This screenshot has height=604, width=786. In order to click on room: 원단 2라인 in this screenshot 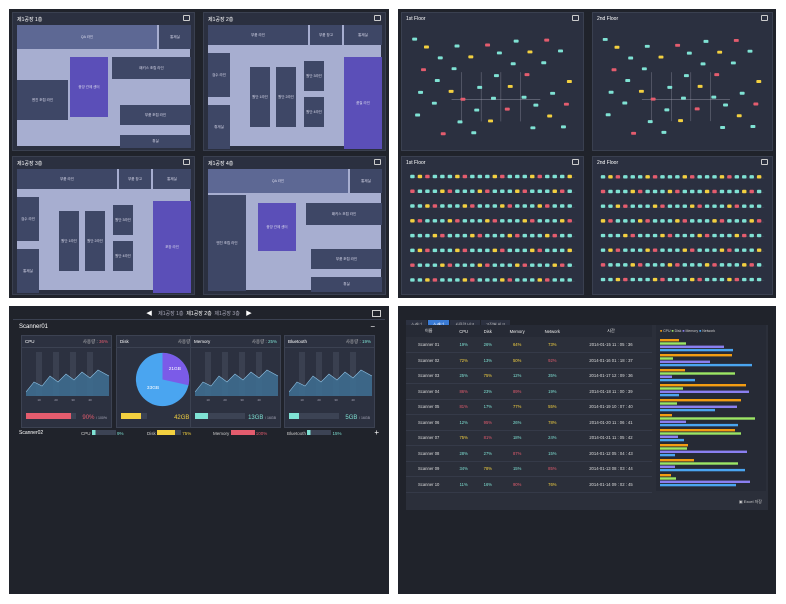, I will do `click(95, 241)`.